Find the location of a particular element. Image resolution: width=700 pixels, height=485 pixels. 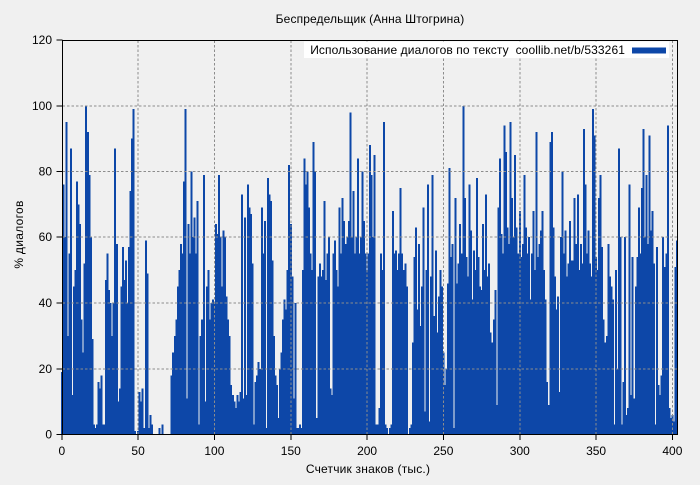

svg-text: 60 is located at coordinates (46, 237).